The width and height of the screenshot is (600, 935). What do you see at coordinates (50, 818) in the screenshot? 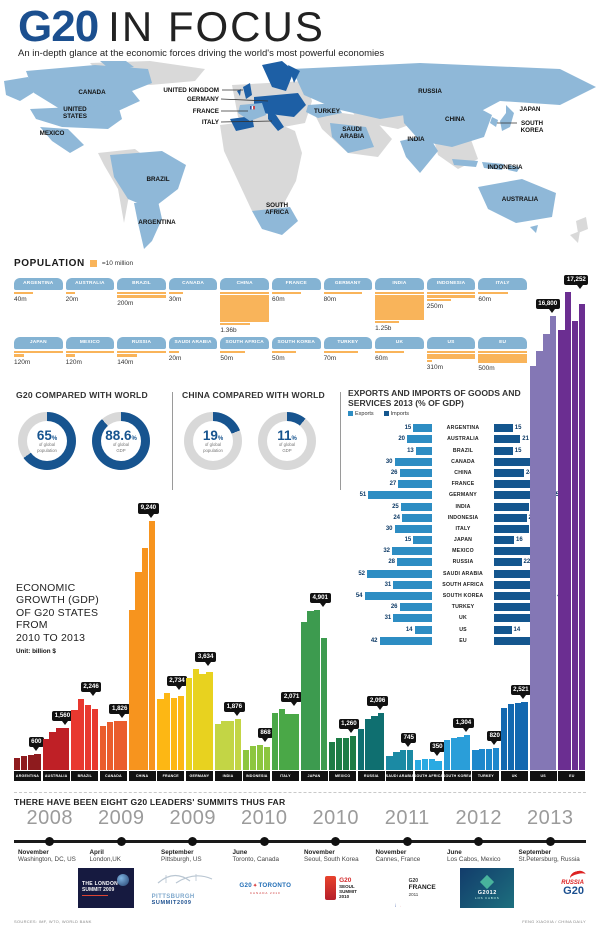
I see `timeline-event: 2008` at bounding box center [50, 818].